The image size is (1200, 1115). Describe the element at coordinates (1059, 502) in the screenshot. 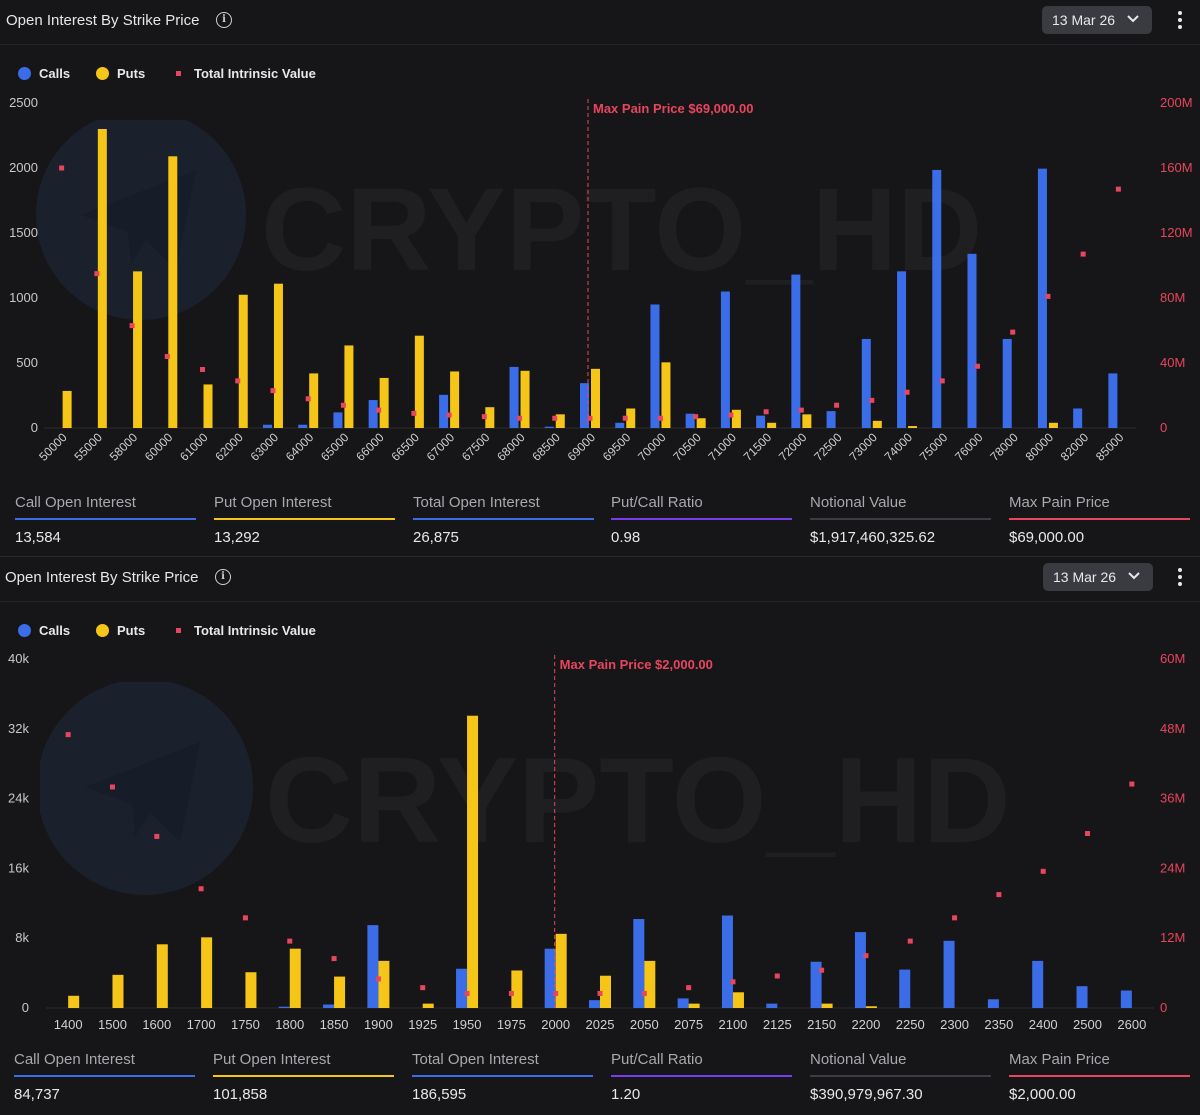

I see `stat-label: Max Pain Price` at that location.